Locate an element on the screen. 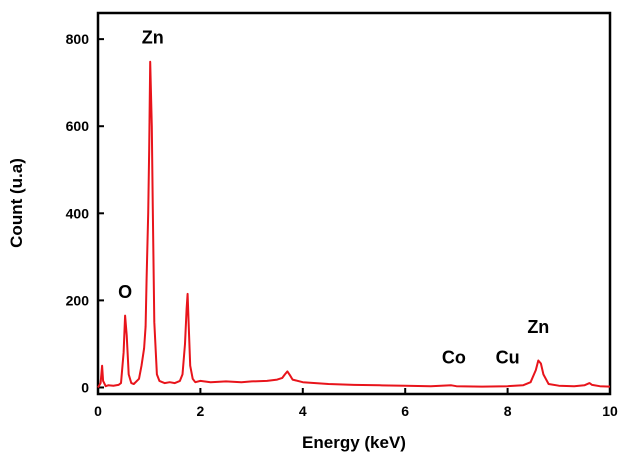 This screenshot has width=625, height=457. peak-label: Cu is located at coordinates (508, 358).